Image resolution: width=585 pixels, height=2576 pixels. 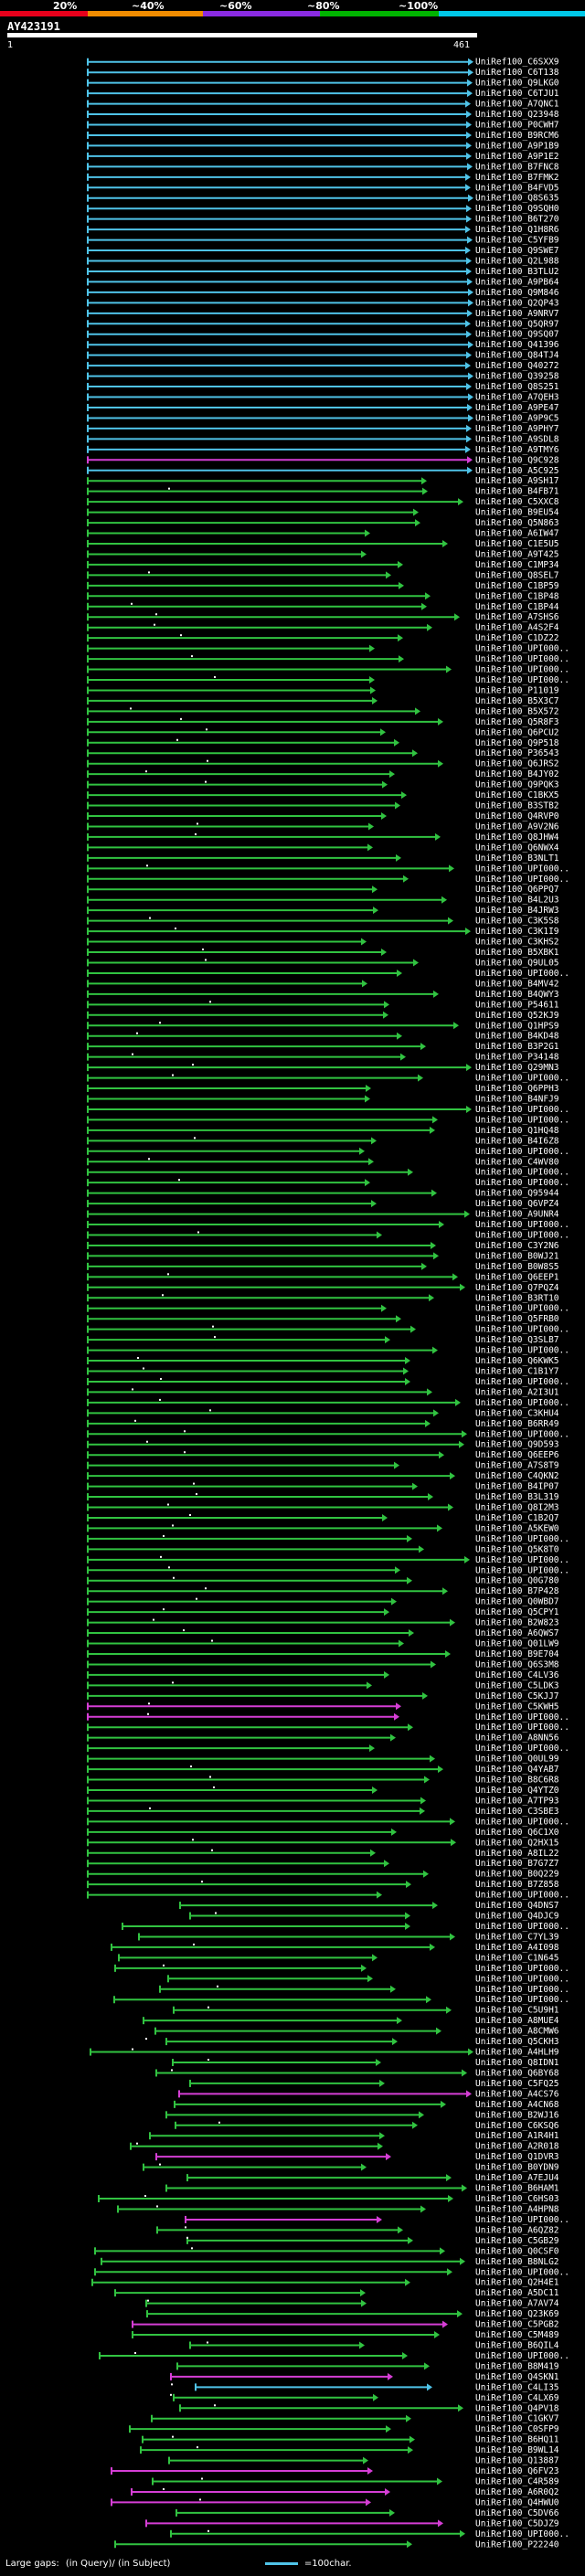 What do you see at coordinates (517, 115) in the screenshot?
I see `hit-label: UniRef100_Q23948` at bounding box center [517, 115].